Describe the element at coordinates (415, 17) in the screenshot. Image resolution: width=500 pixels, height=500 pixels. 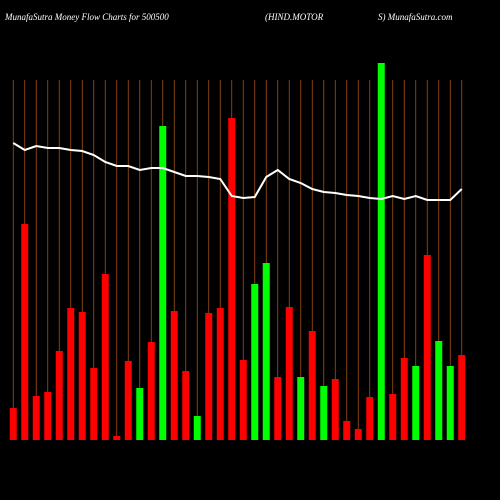
I see `chart-subtitle: S) MunafaSutra.com` at that location.